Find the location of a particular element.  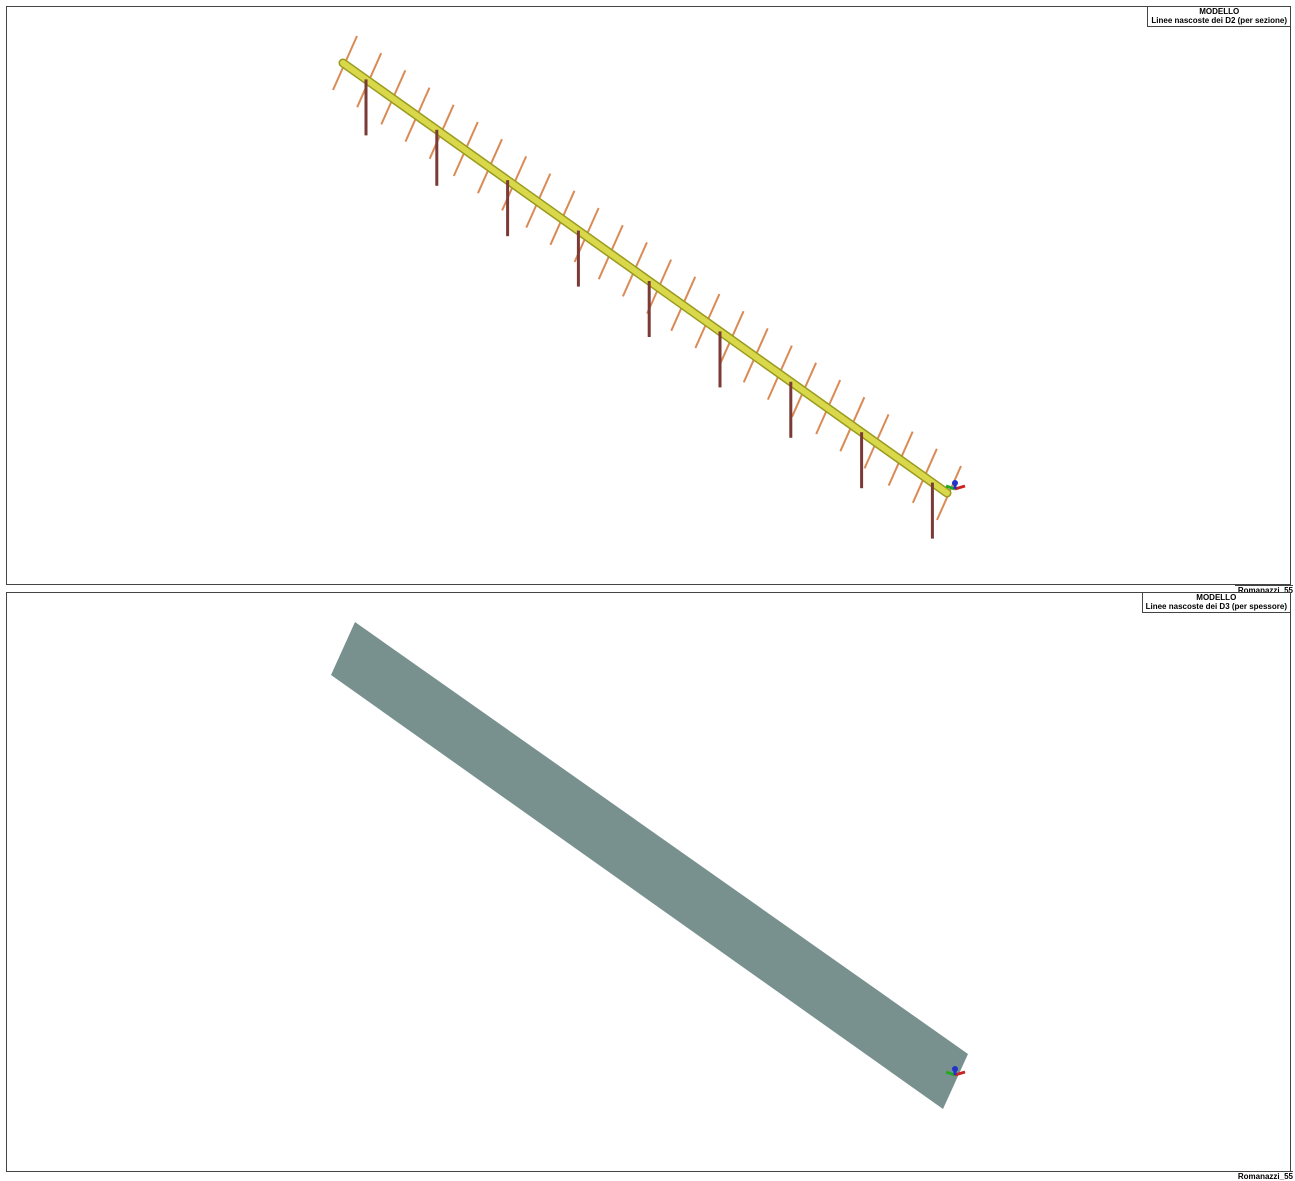

view-subheading: Linee nascoste dei D3 (per spessore) is located at coordinates (1216, 606).